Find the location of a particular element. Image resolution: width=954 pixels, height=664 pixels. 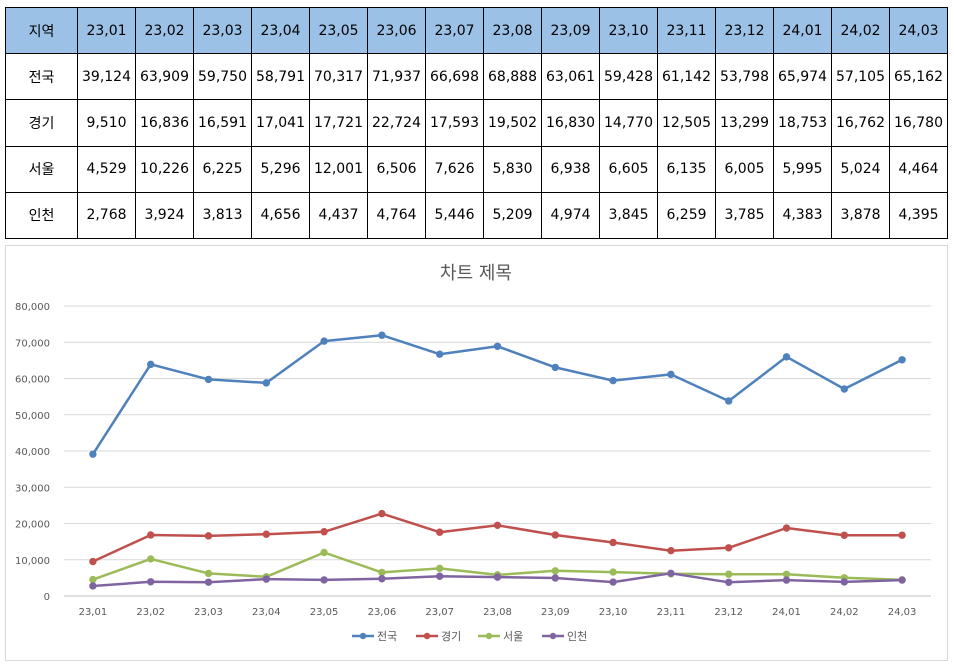

header-cell: 24,01 is located at coordinates (802, 30).